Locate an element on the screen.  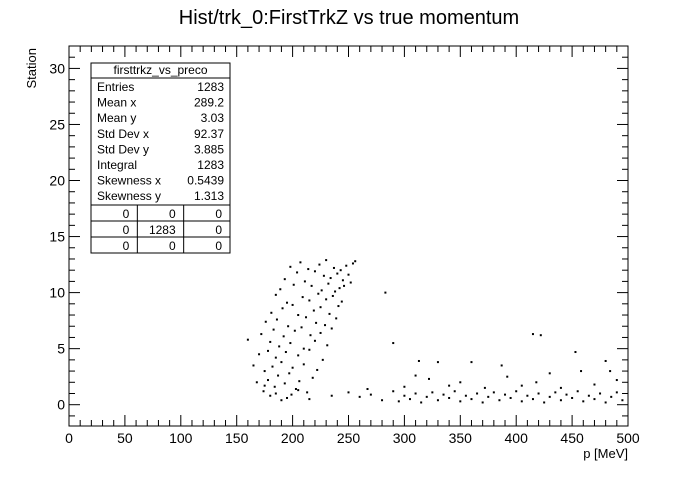
x-tick-label: 500 is located at coordinates (628, 438).